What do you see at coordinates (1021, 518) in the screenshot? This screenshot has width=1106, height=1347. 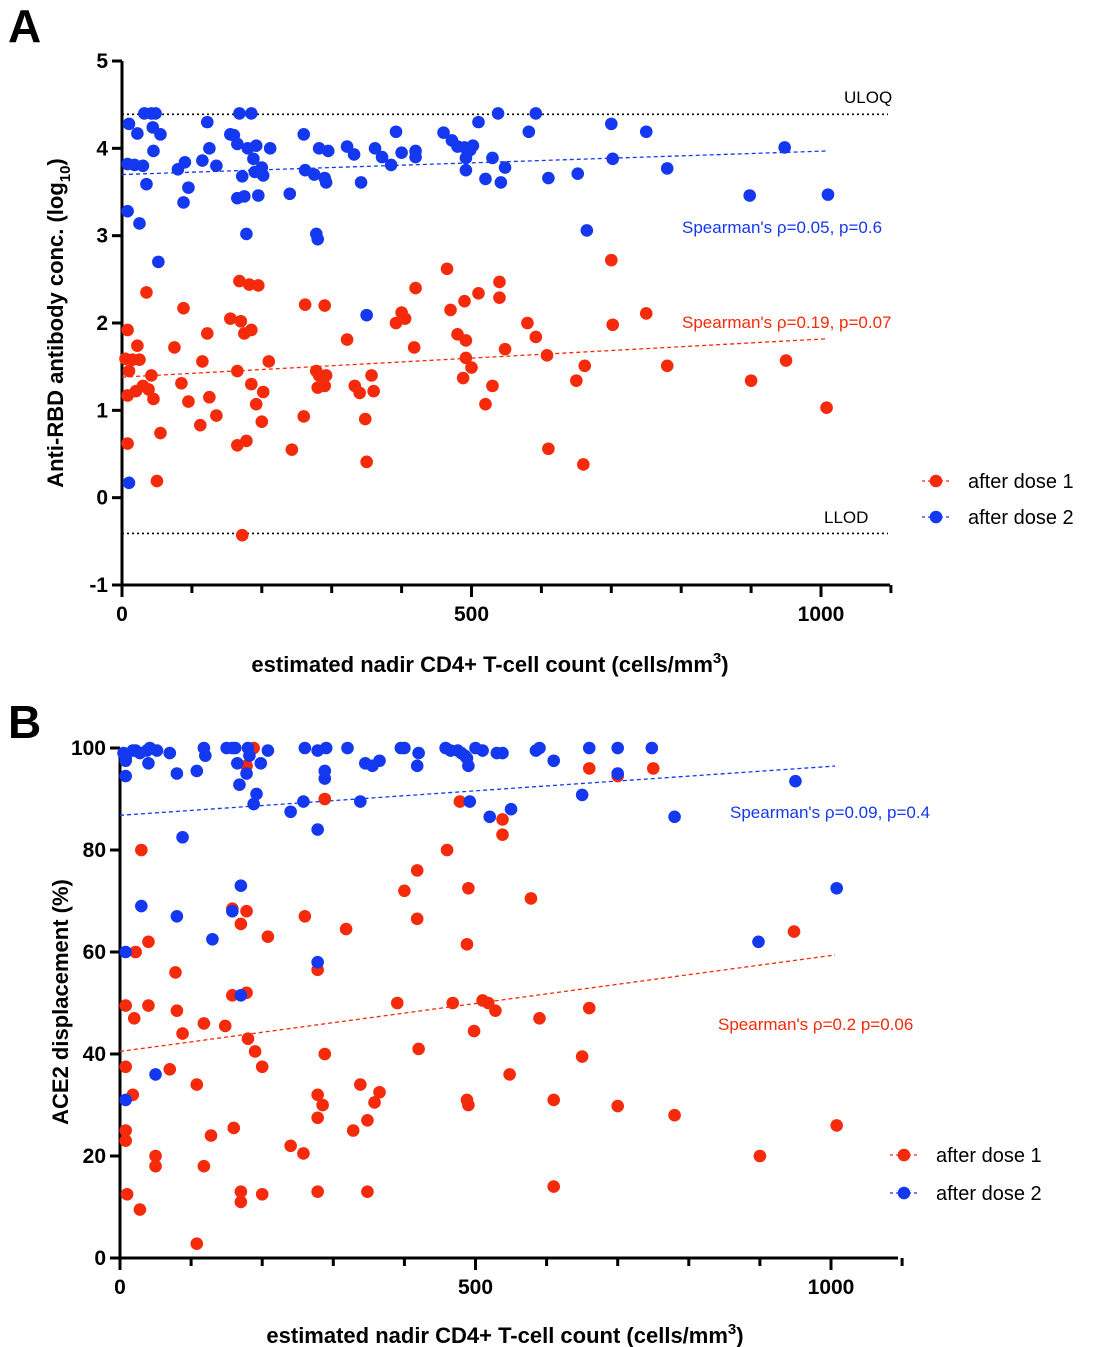 I see `legend-label: after dose 2` at bounding box center [1021, 518].